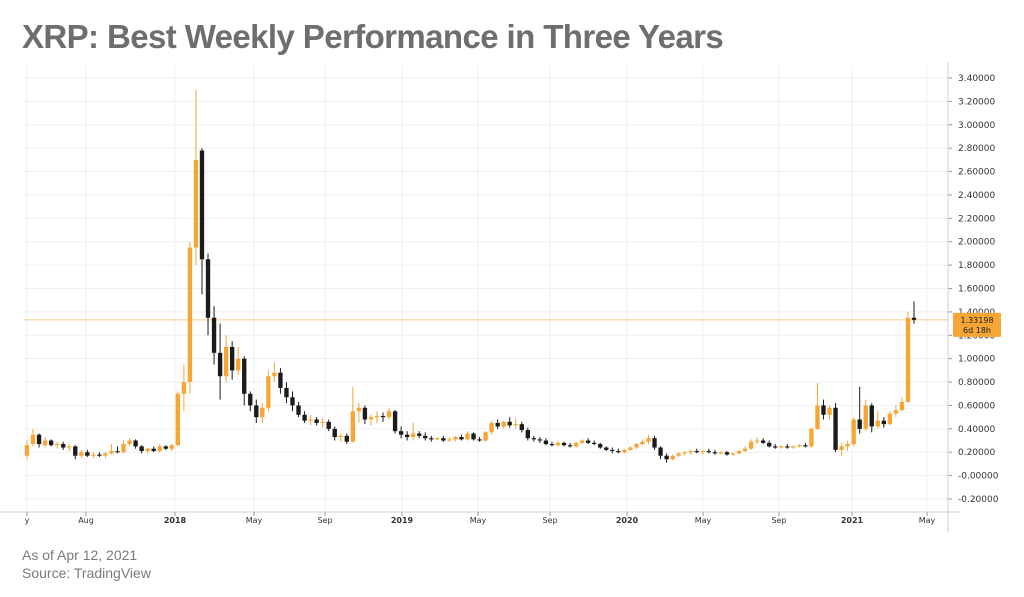 The image size is (1024, 597). I want to click on y-tick-label: -0.00000, so click(978, 477).